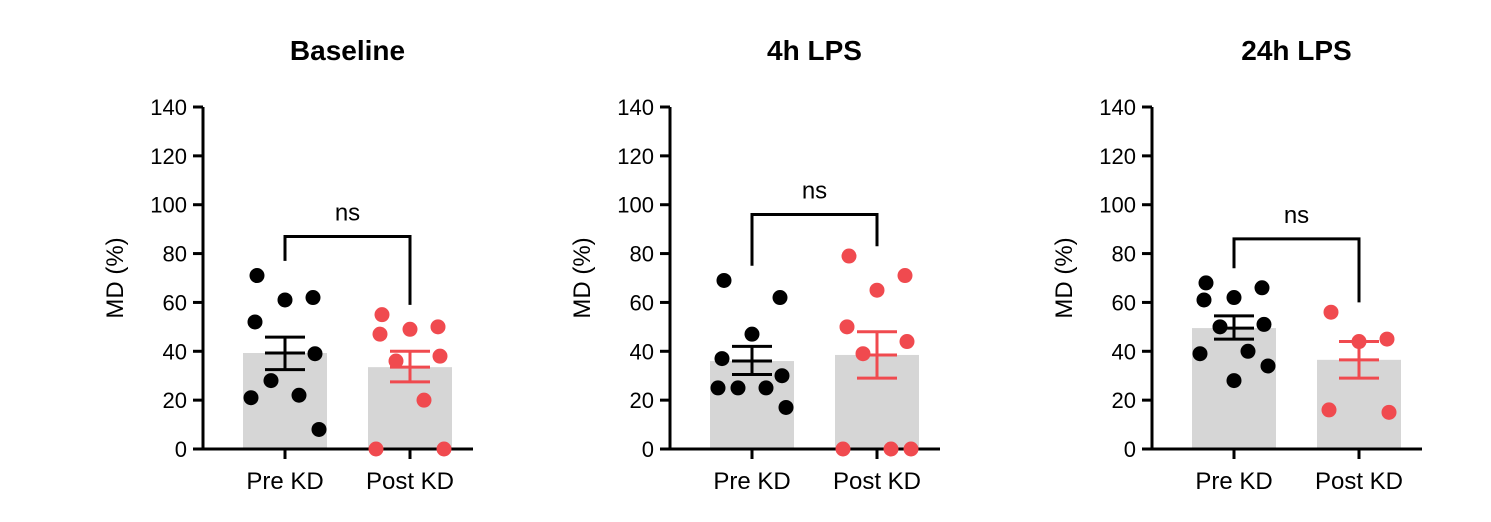 The width and height of the screenshot is (1491, 522). Describe the element at coordinates (814, 50) in the screenshot. I see `chart-title: 4h LPS` at that location.